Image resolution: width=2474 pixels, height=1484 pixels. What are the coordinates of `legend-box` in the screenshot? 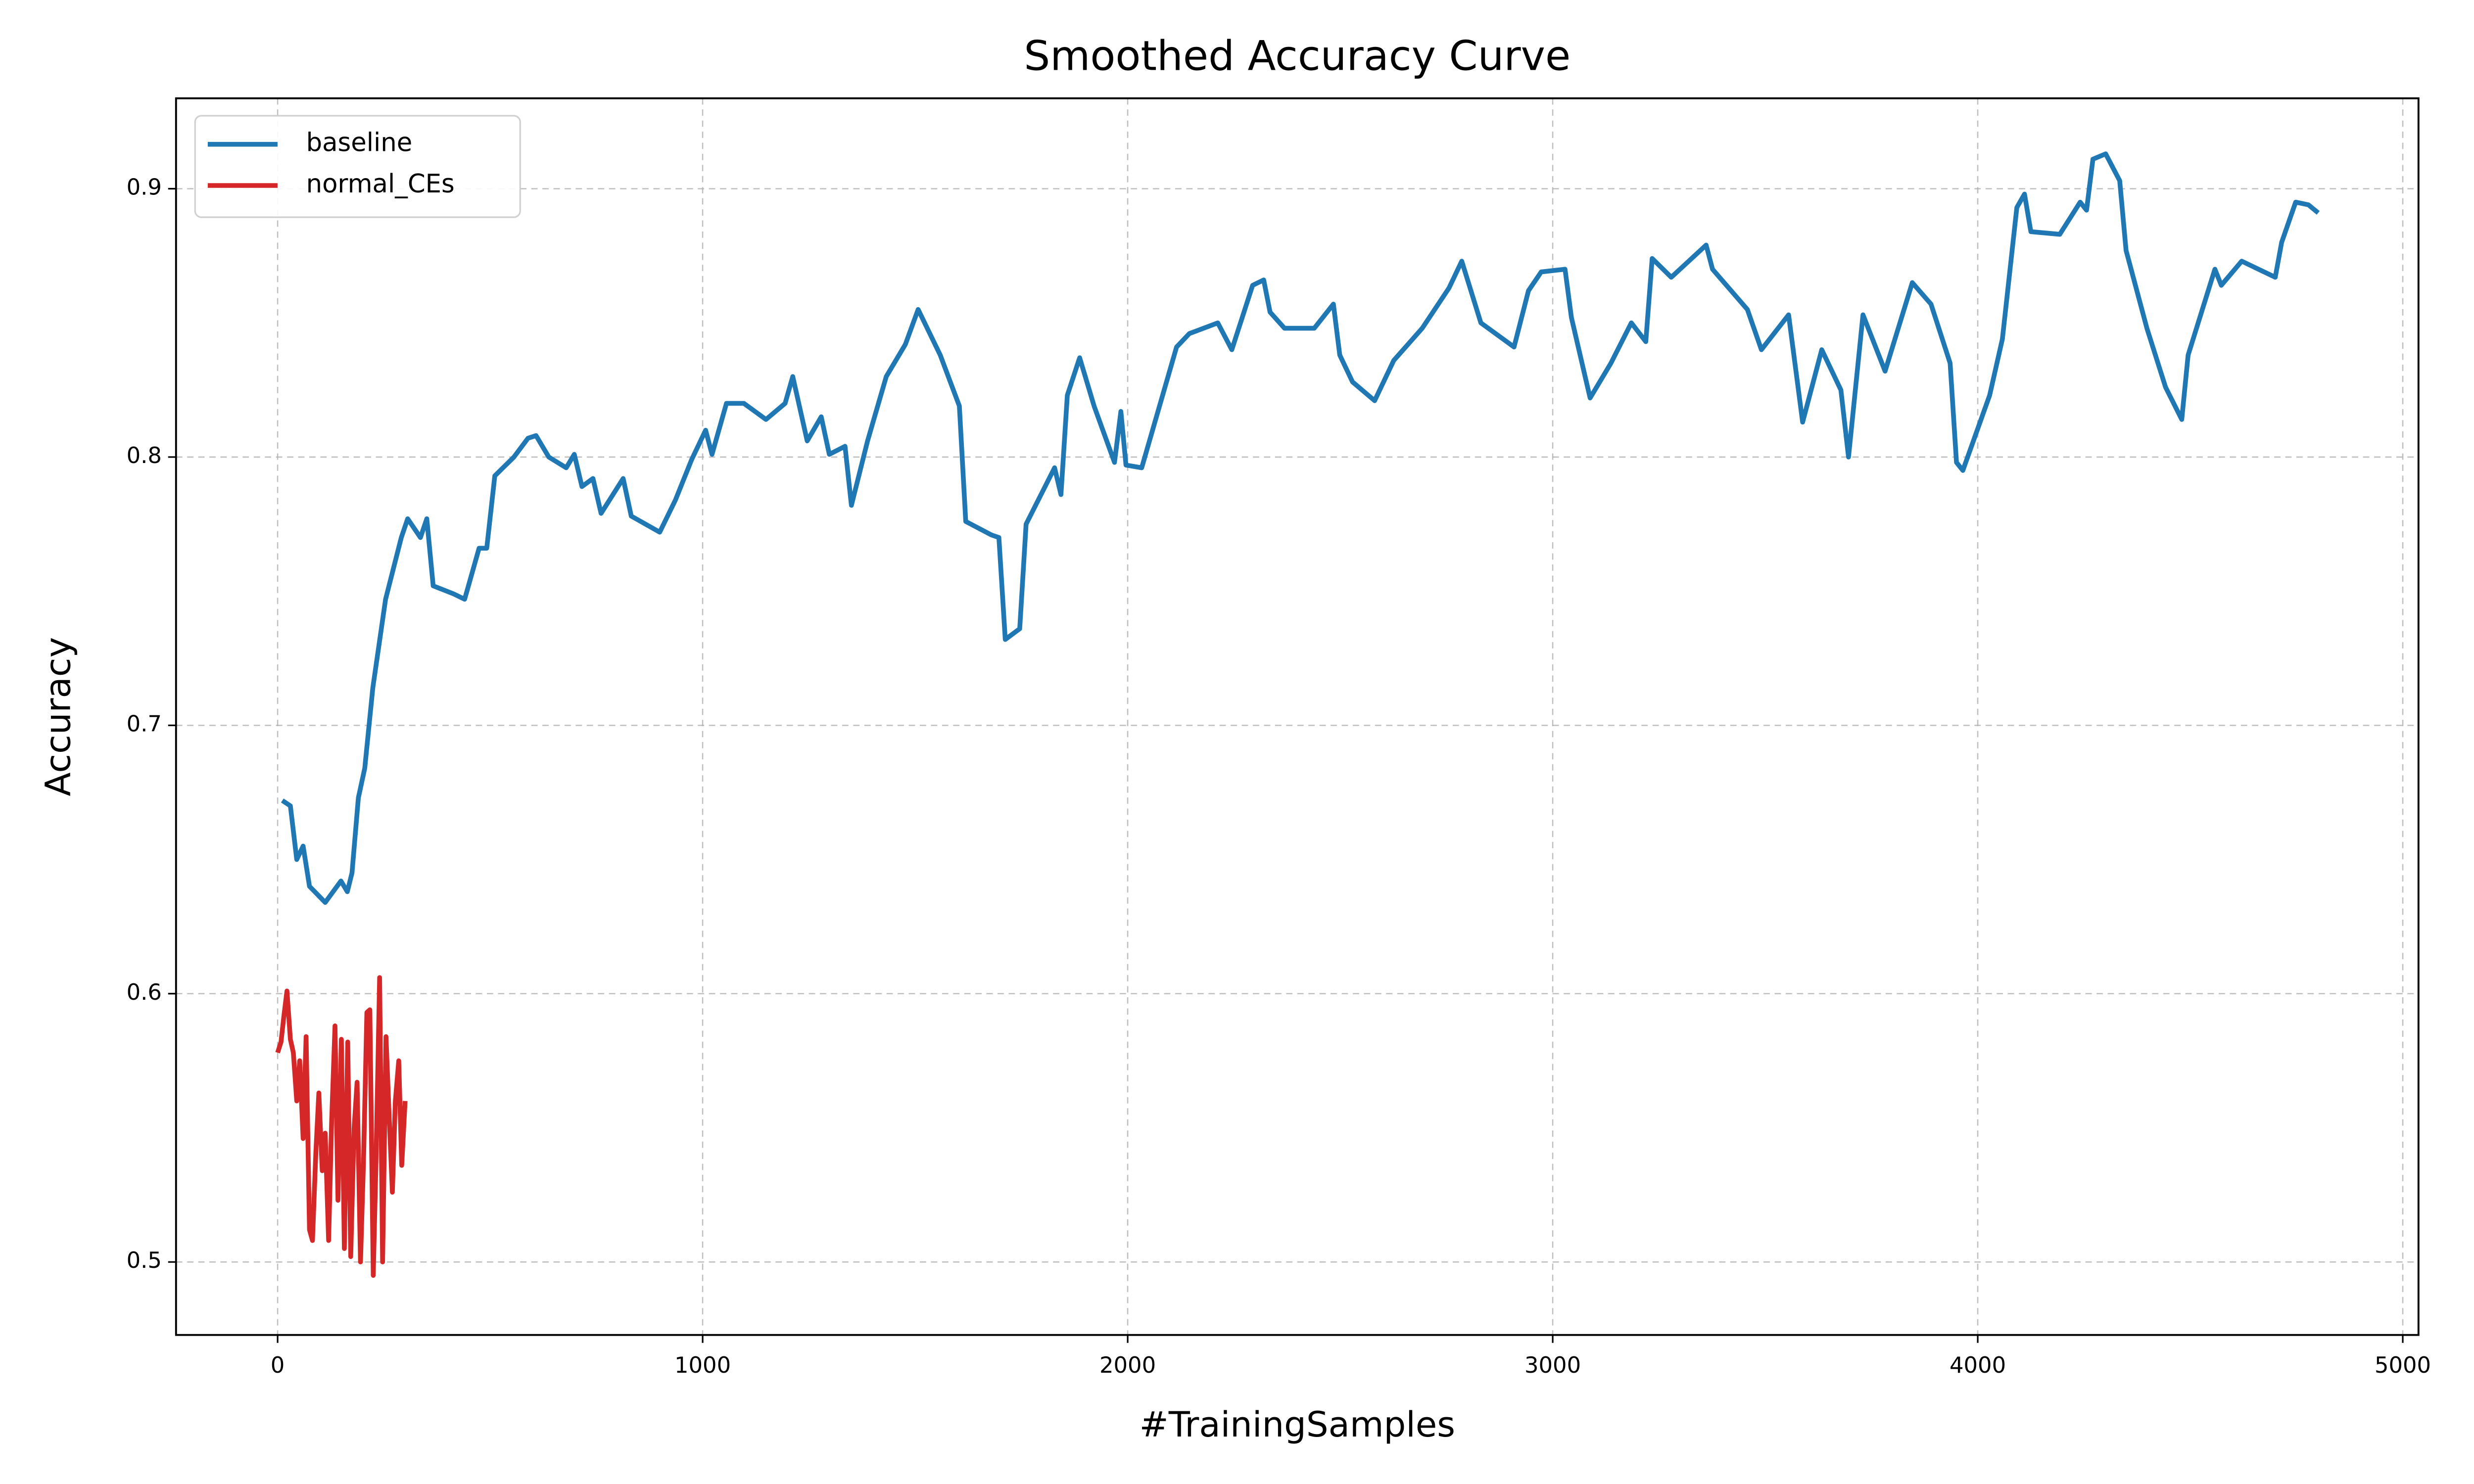 It's located at (358, 166).